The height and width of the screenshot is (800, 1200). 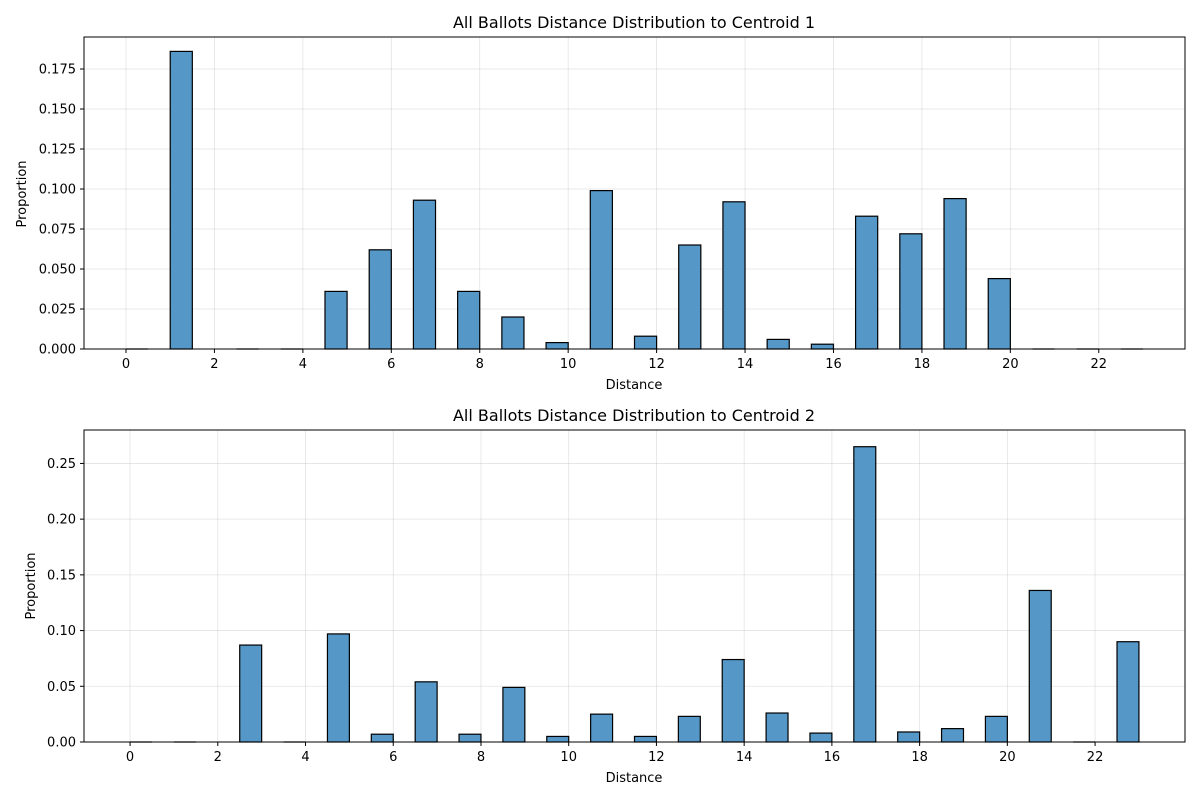 I want to click on y-tick-label: 0.100, so click(x=57, y=190).